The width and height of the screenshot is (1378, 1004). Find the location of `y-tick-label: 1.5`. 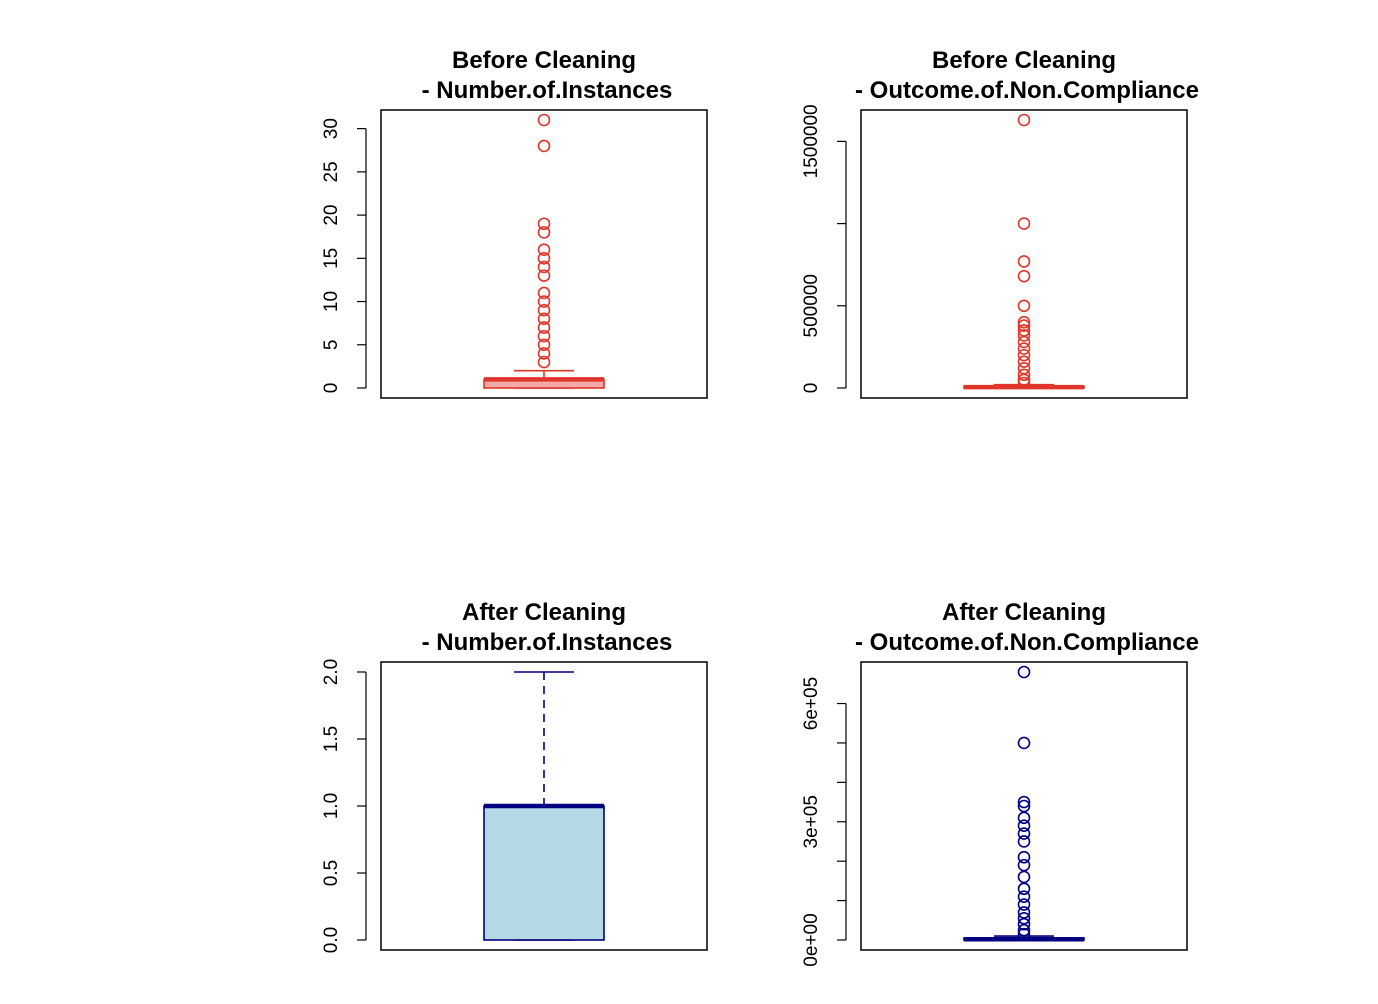

y-tick-label: 1.5 is located at coordinates (331, 739).